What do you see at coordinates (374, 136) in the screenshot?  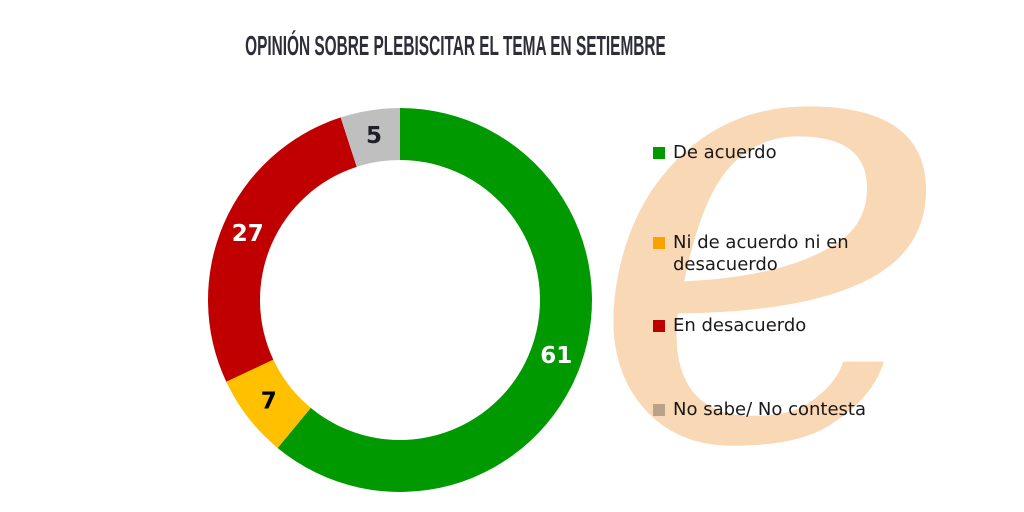 I see `slice-value-label-no-sabe-no-contesta: 5` at bounding box center [374, 136].